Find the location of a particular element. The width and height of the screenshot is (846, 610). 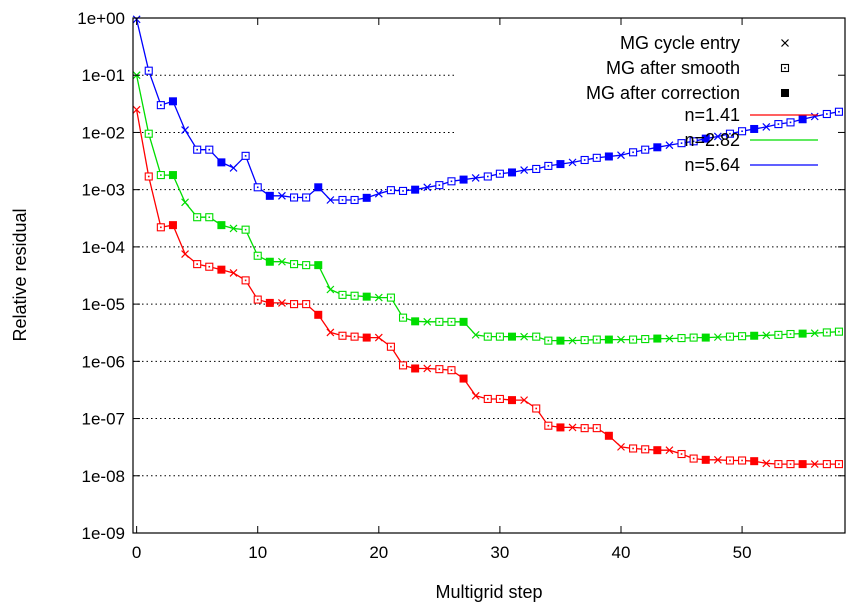

x-tick-label: 10 is located at coordinates (257, 552).